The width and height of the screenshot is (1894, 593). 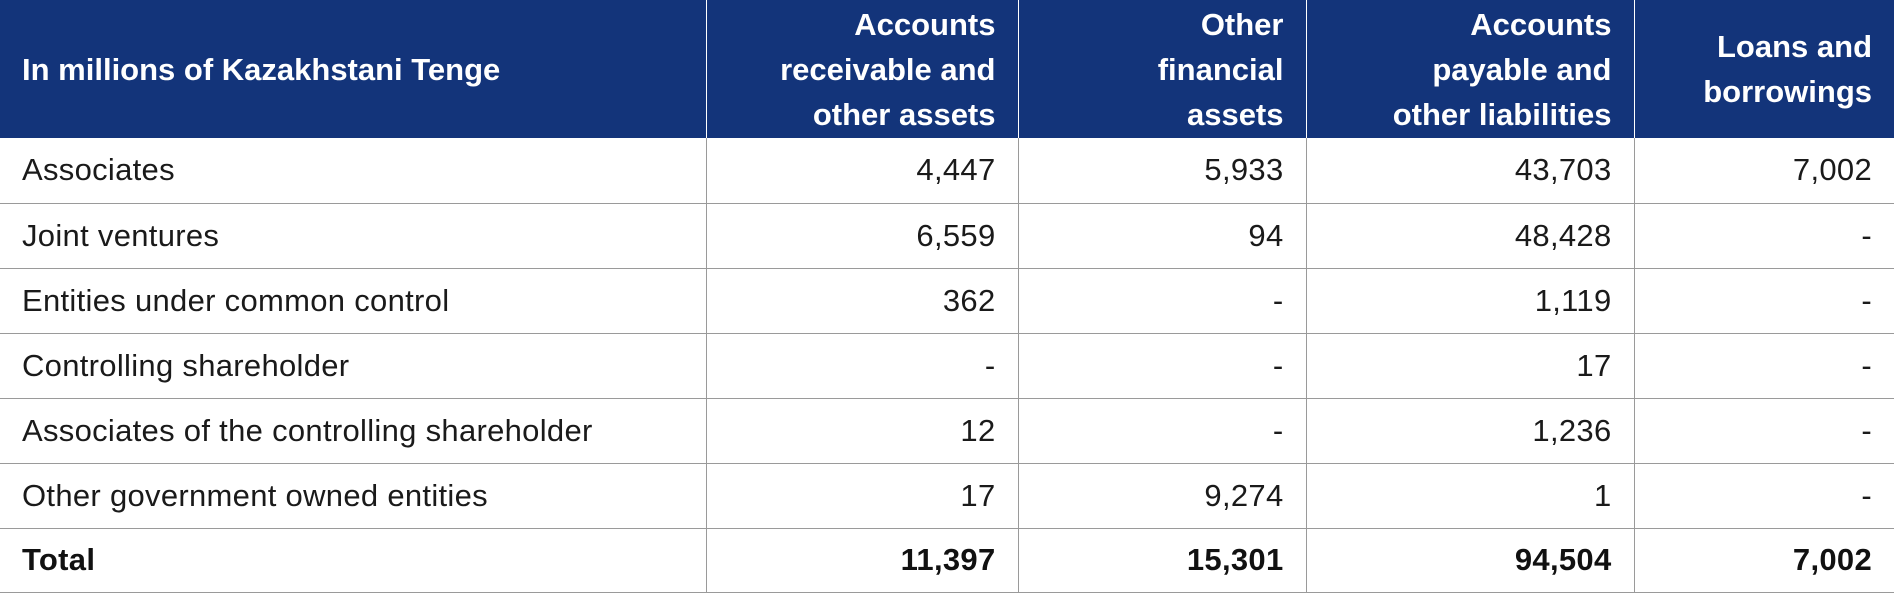 I want to click on table-row: Controlling shareholder - - 17 -, so click(x=947, y=366).